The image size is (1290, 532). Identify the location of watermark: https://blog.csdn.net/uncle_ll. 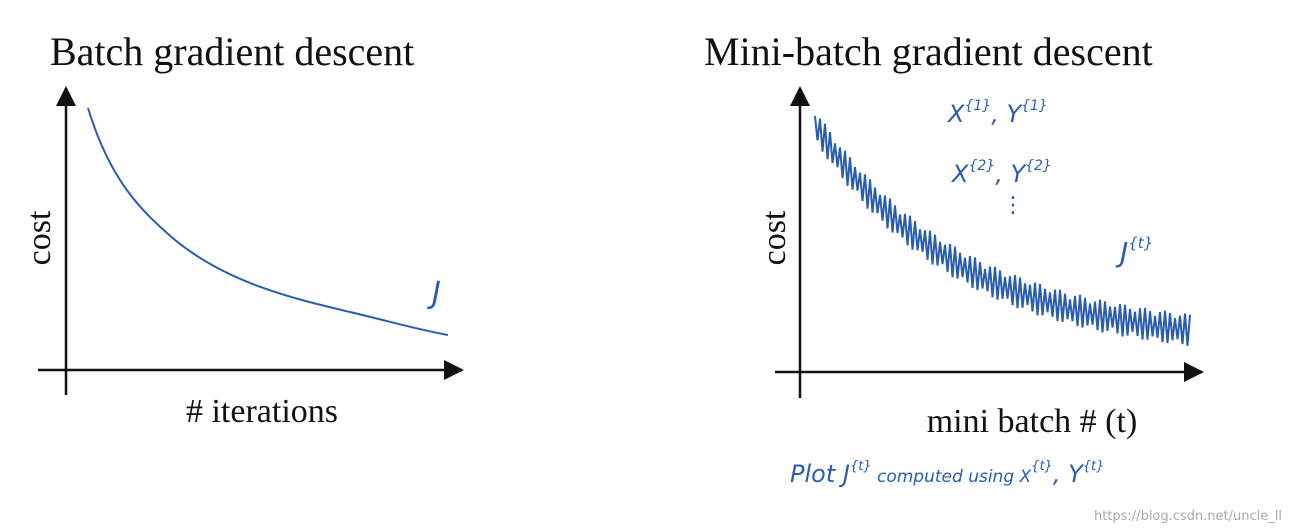
(1188, 516).